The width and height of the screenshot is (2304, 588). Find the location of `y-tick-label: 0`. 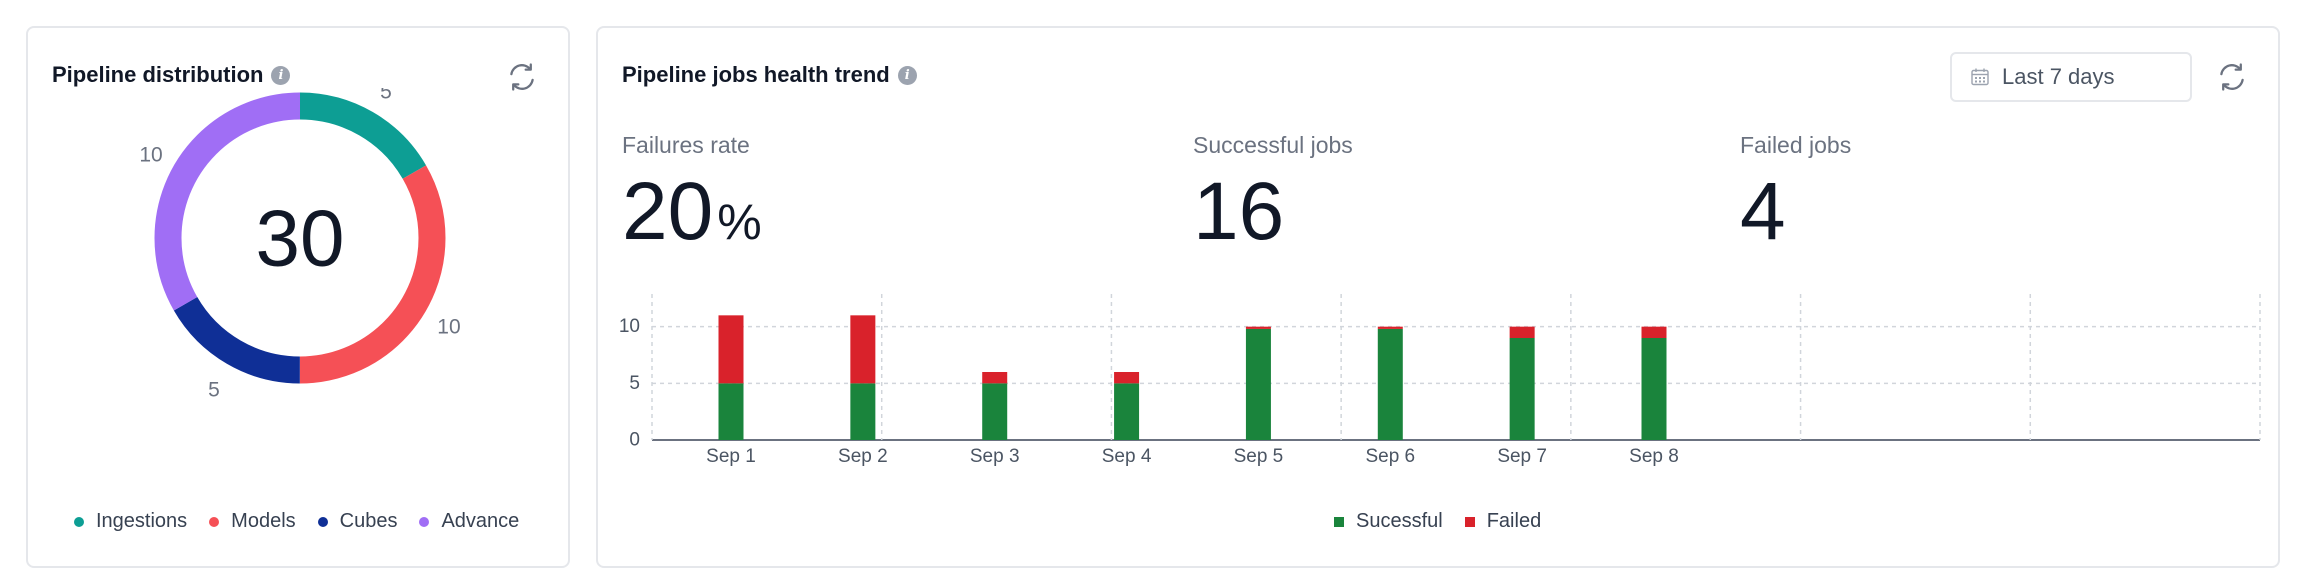

y-tick-label: 0 is located at coordinates (634, 440).